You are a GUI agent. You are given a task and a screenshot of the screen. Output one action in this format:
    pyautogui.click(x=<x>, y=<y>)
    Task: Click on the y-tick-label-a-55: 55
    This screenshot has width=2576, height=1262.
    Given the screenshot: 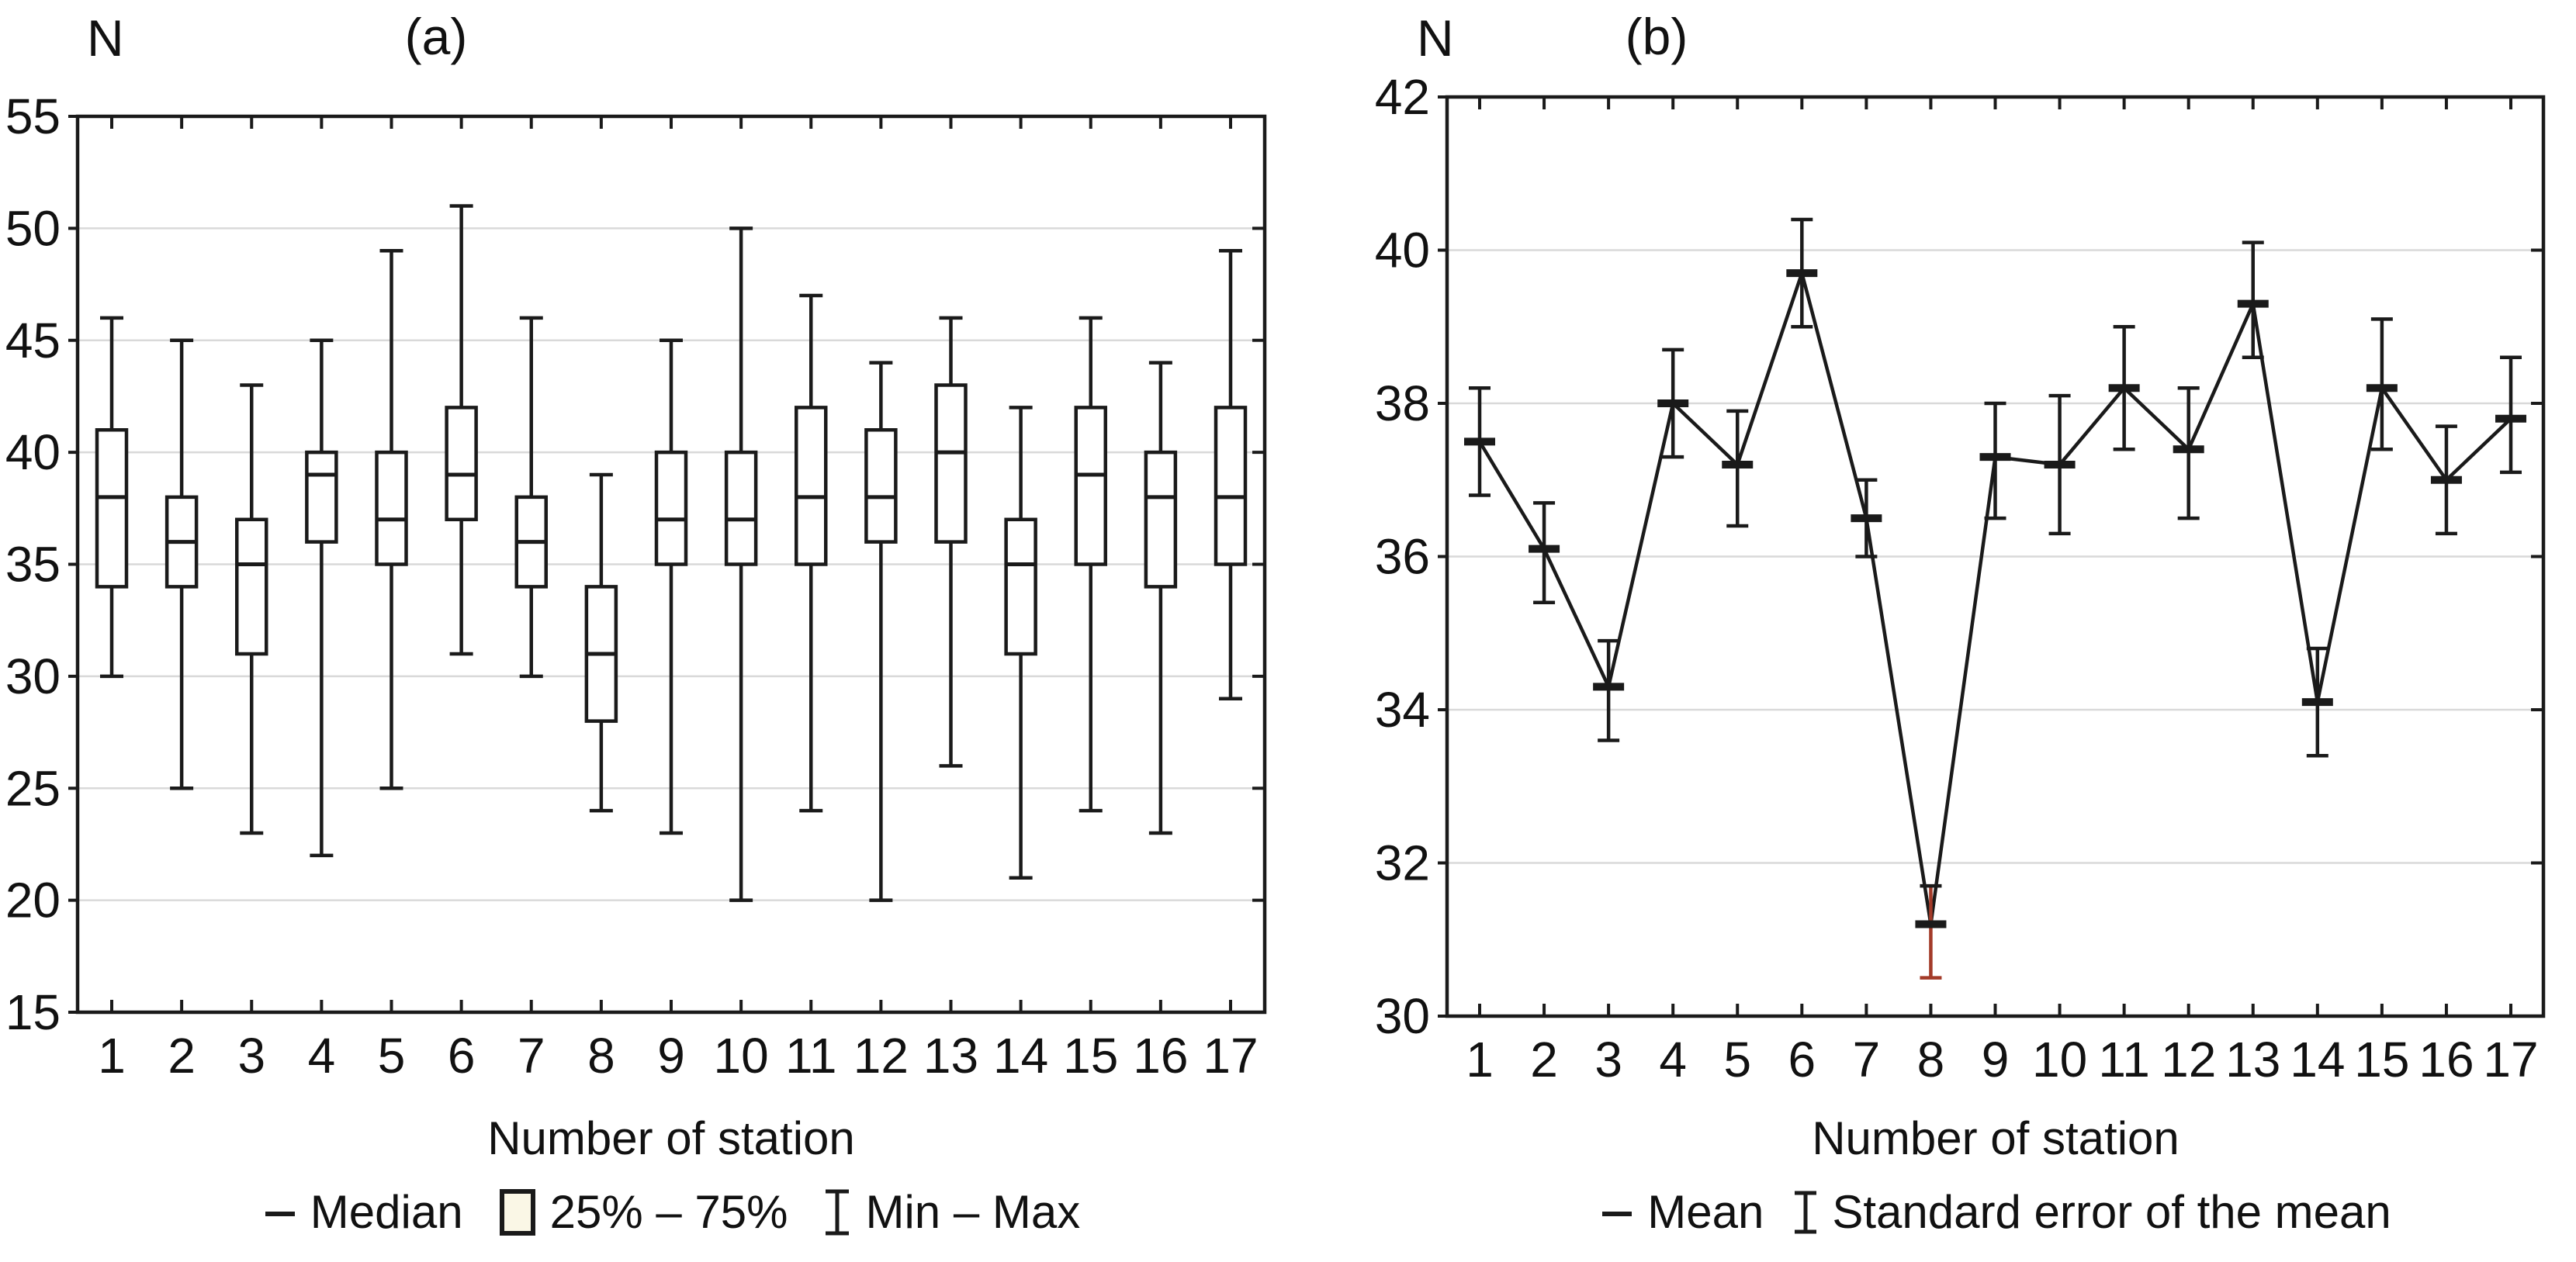 What is the action you would take?
    pyautogui.click(x=33, y=116)
    